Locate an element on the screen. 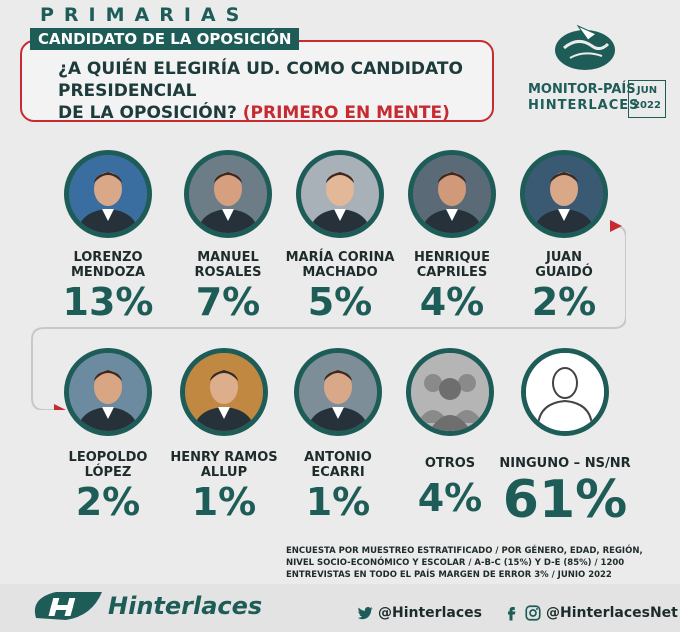 Image resolution: width=680 pixels, height=632 pixels. kicker-title: PRIMARIAS is located at coordinates (145, 15).